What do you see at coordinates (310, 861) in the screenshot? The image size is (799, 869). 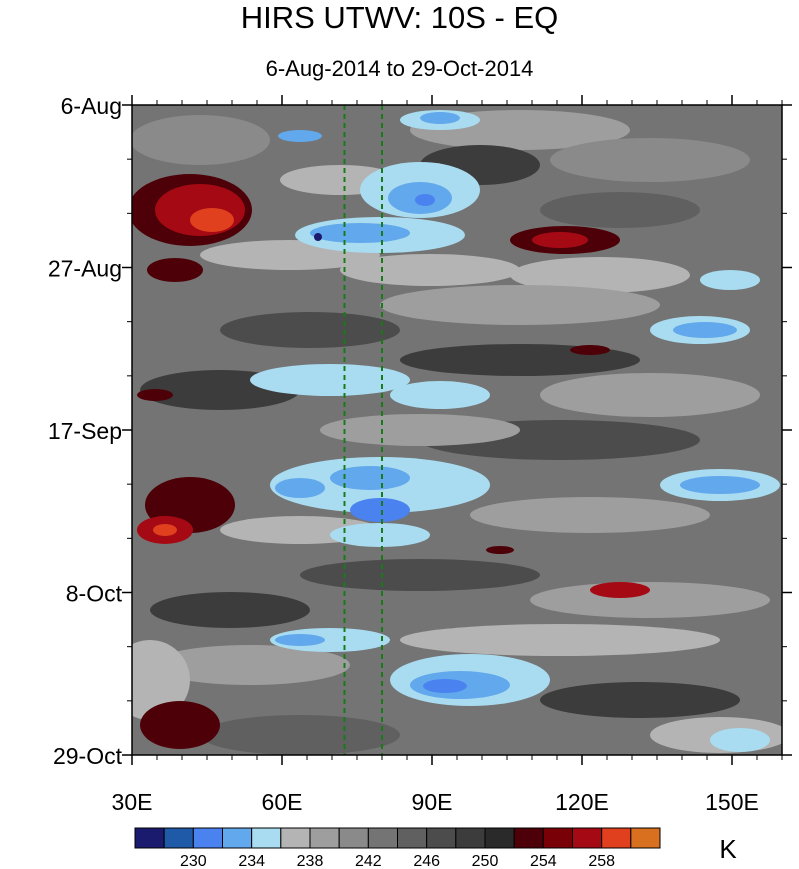 I see `colorbar-label: 238` at bounding box center [310, 861].